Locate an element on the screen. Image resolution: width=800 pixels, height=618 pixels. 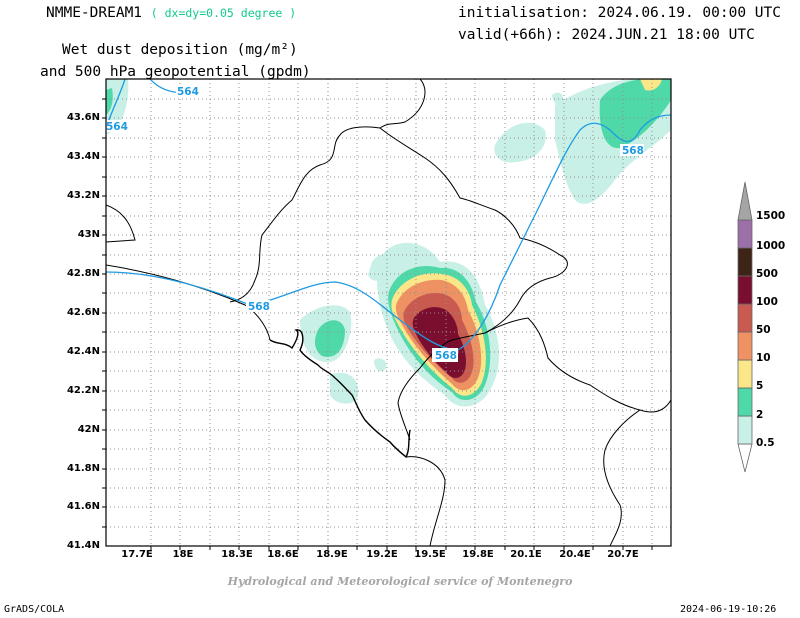
legend-label: 100 is located at coordinates (767, 302).